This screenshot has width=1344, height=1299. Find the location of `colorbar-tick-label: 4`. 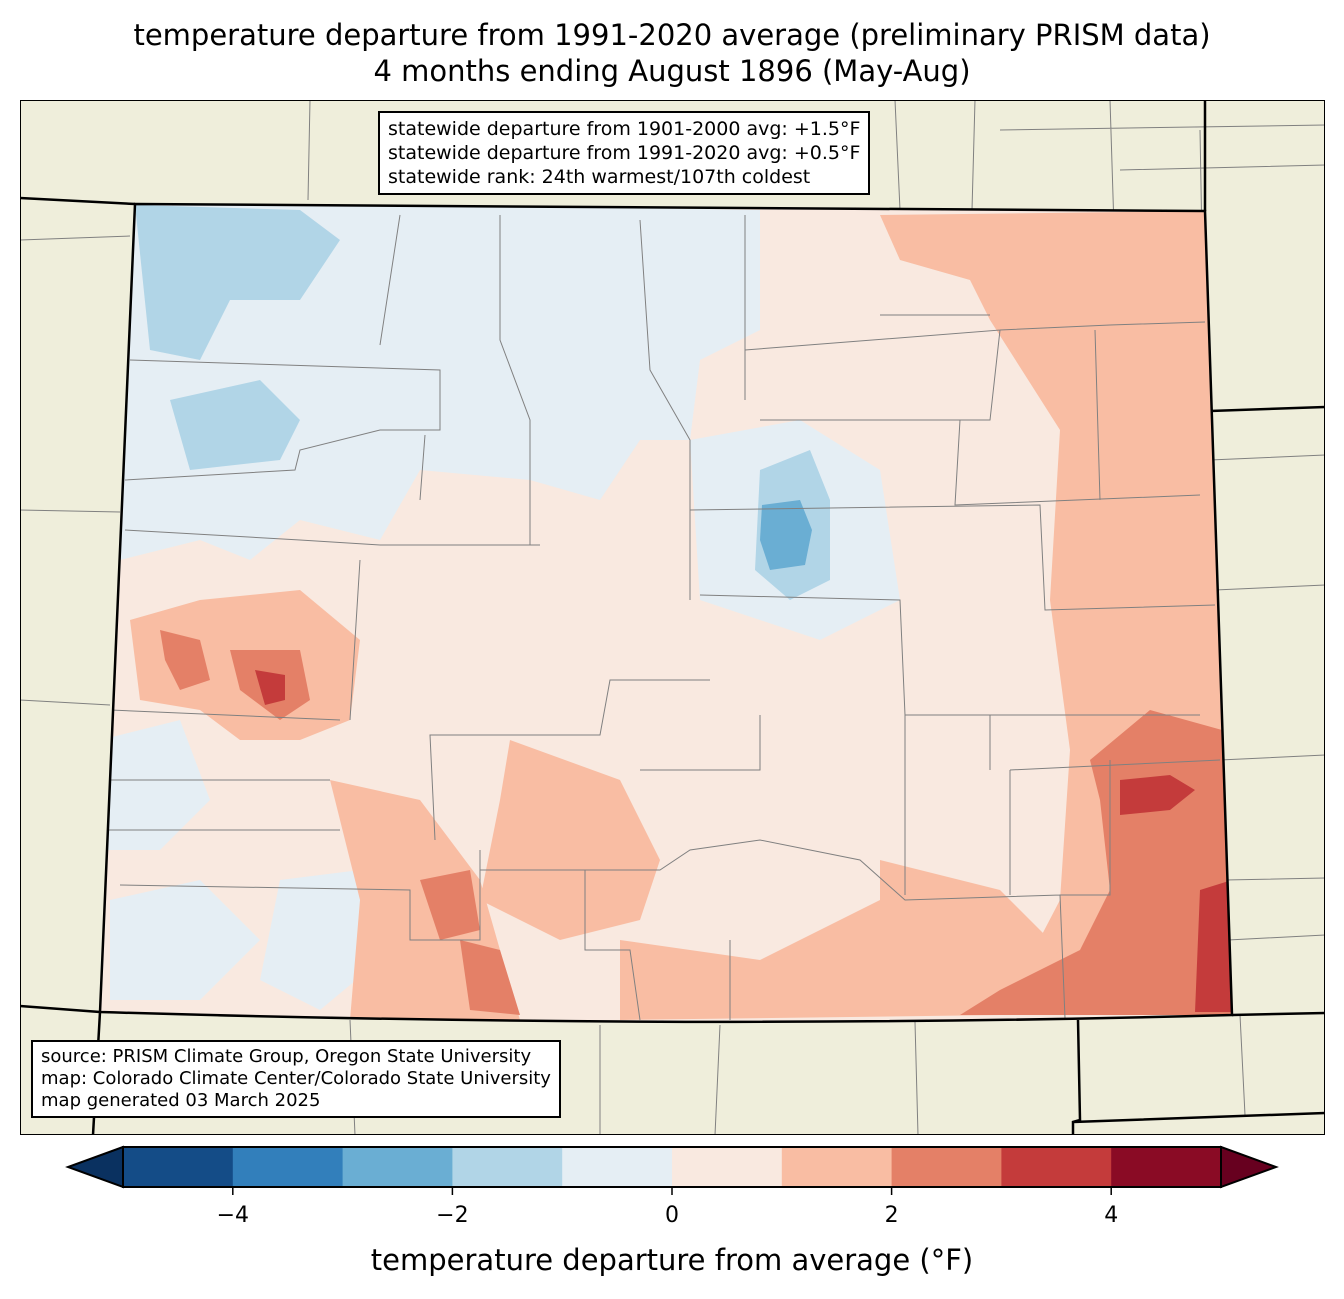

colorbar-tick-label: 4 is located at coordinates (1111, 1215).